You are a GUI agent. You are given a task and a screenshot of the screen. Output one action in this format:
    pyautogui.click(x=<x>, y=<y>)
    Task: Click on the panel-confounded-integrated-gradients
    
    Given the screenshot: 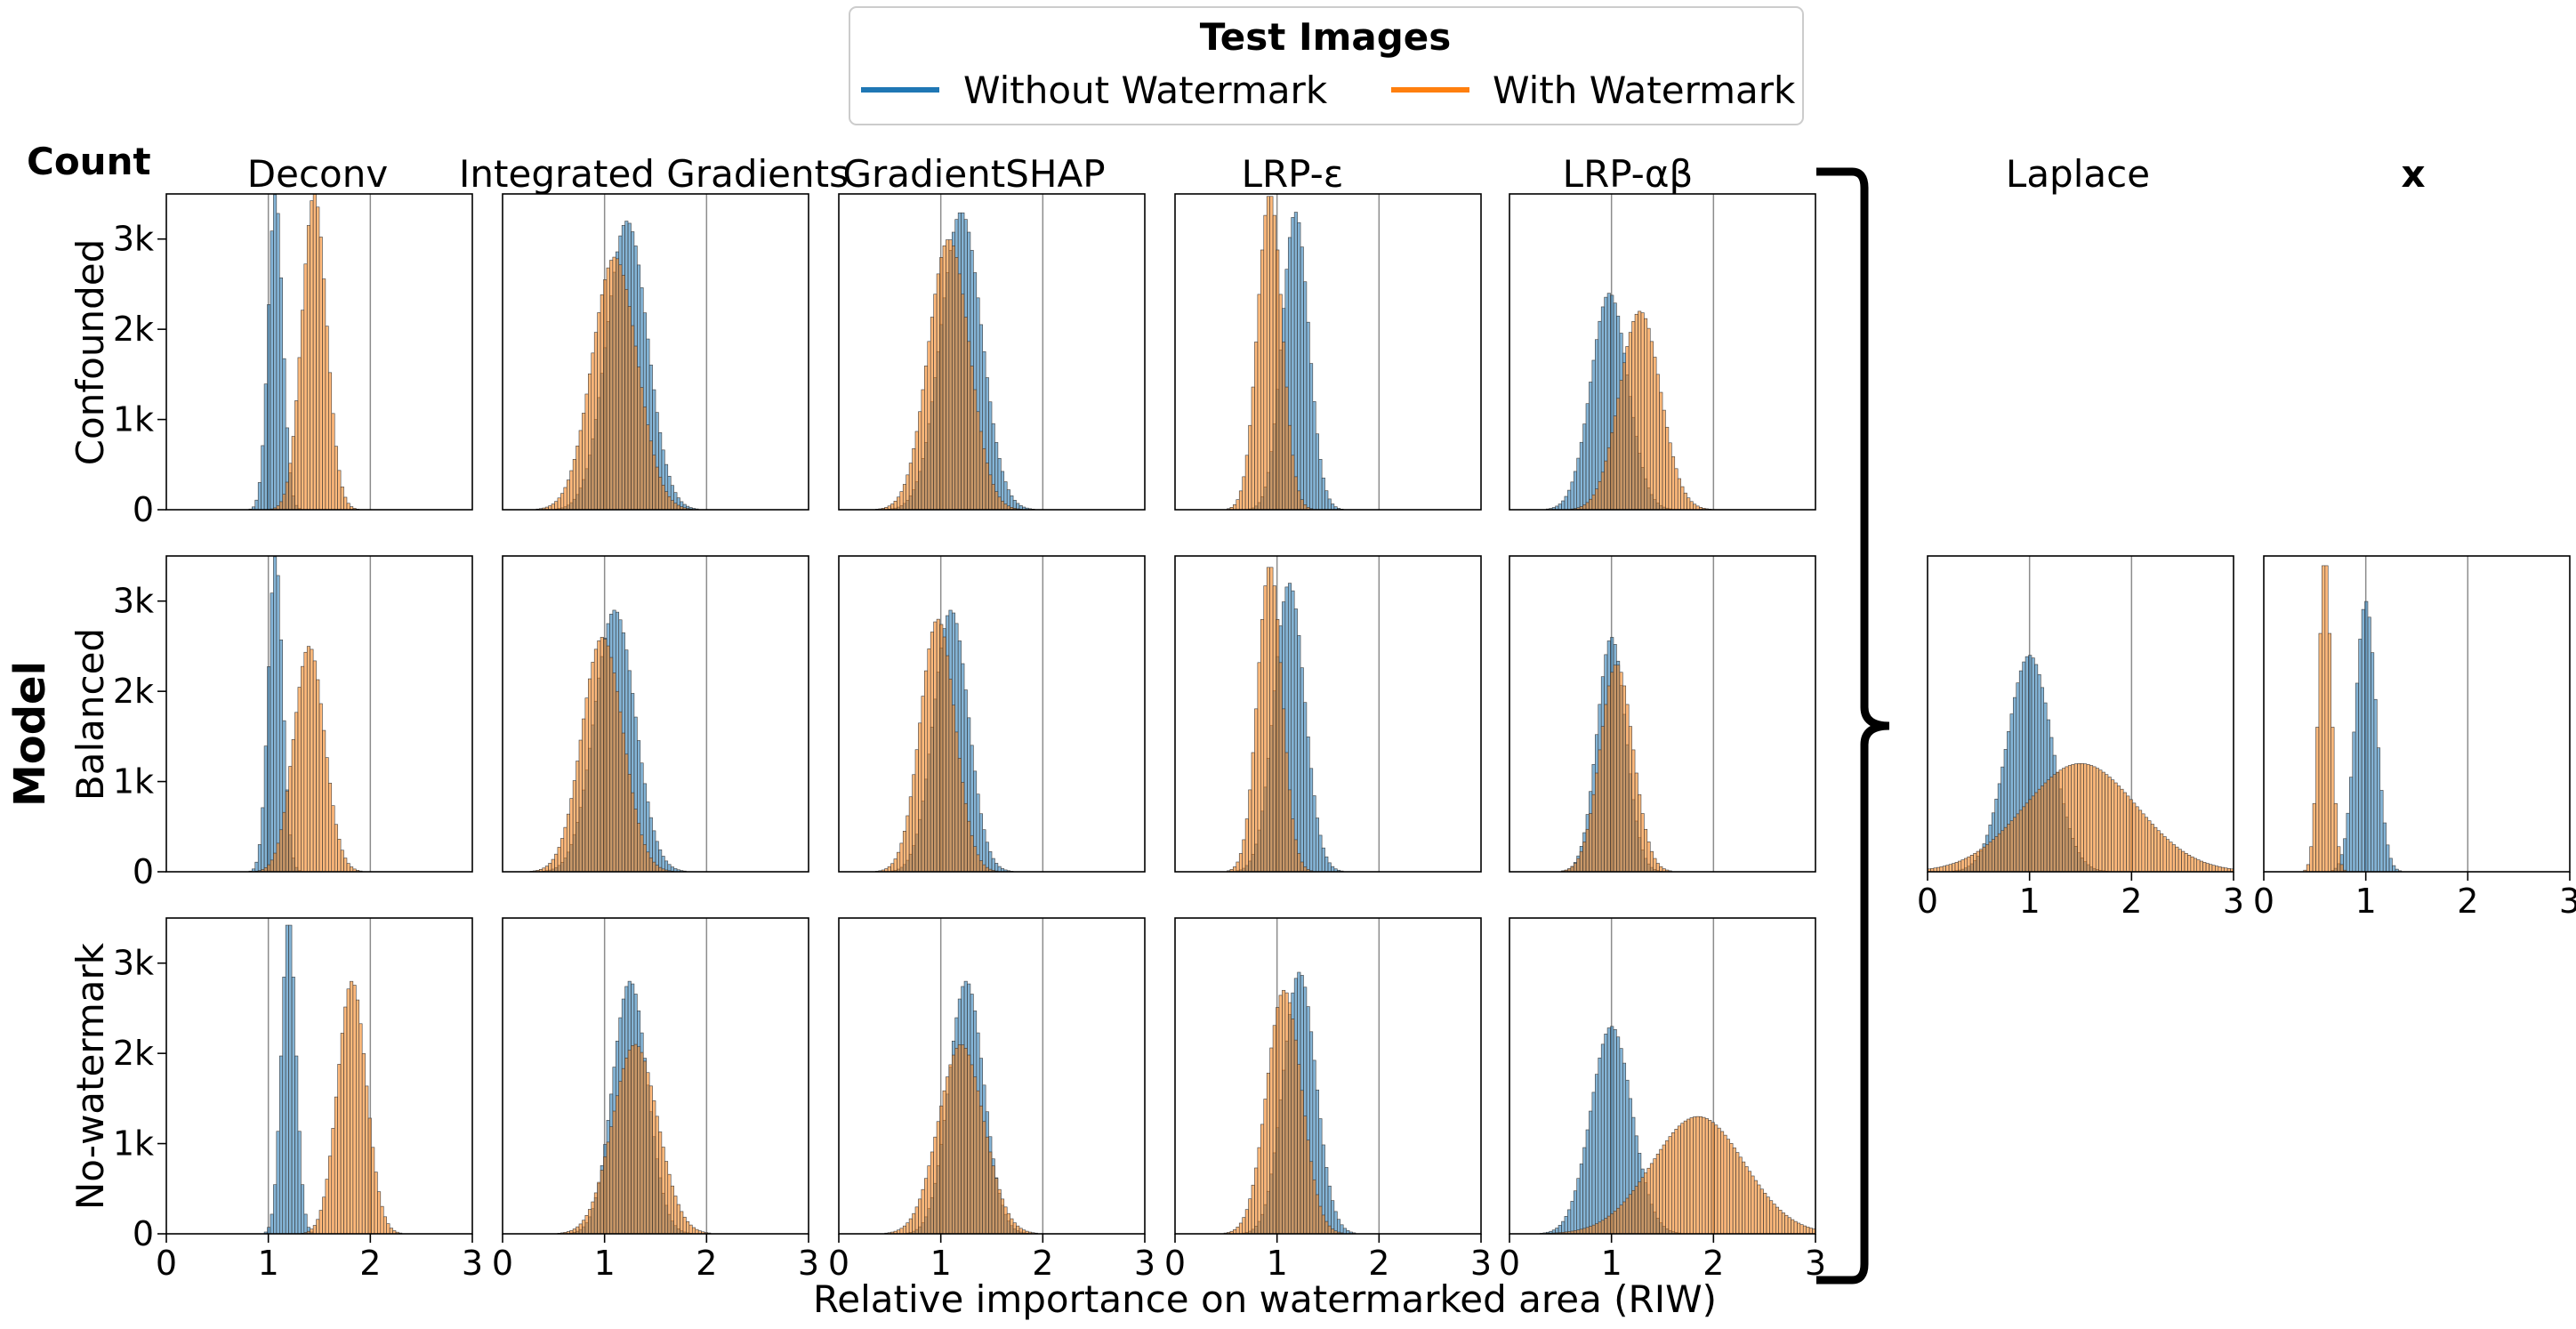 What is the action you would take?
    pyautogui.click(x=655, y=352)
    